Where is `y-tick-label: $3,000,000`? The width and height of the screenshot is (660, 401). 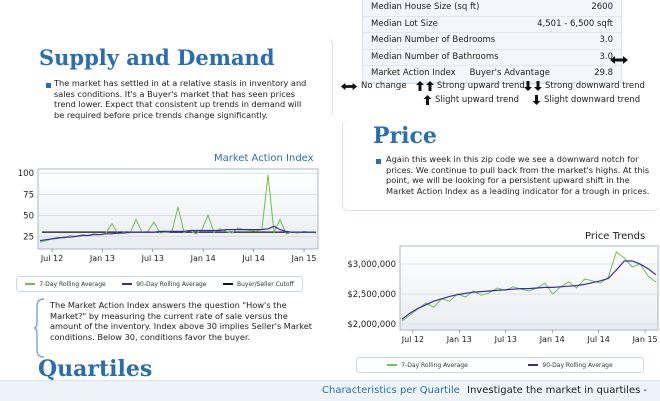 y-tick-label: $3,000,000 is located at coordinates (371, 265).